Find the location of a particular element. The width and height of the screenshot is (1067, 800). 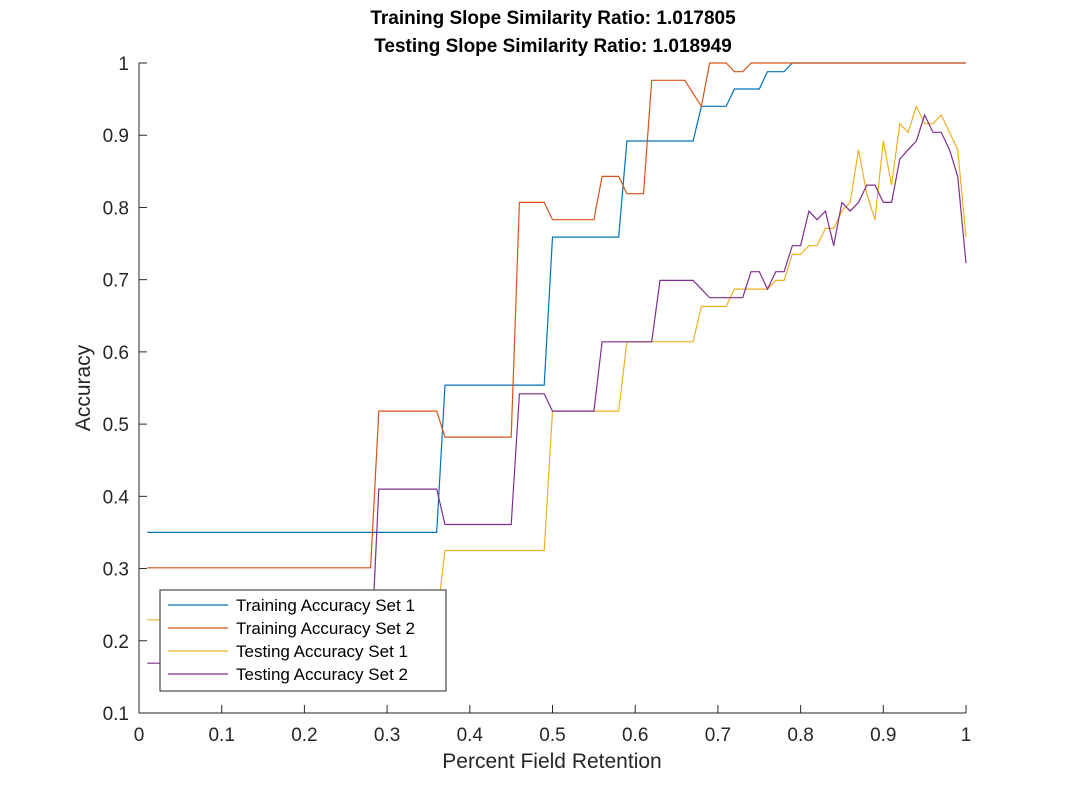

x-tick-label: 0.7 is located at coordinates (718, 735).